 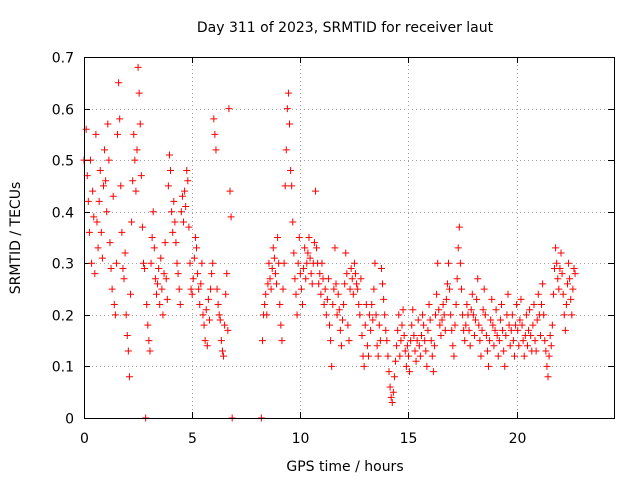 What do you see at coordinates (344, 467) in the screenshot?
I see `x-axis-label: GPS time / hours` at bounding box center [344, 467].